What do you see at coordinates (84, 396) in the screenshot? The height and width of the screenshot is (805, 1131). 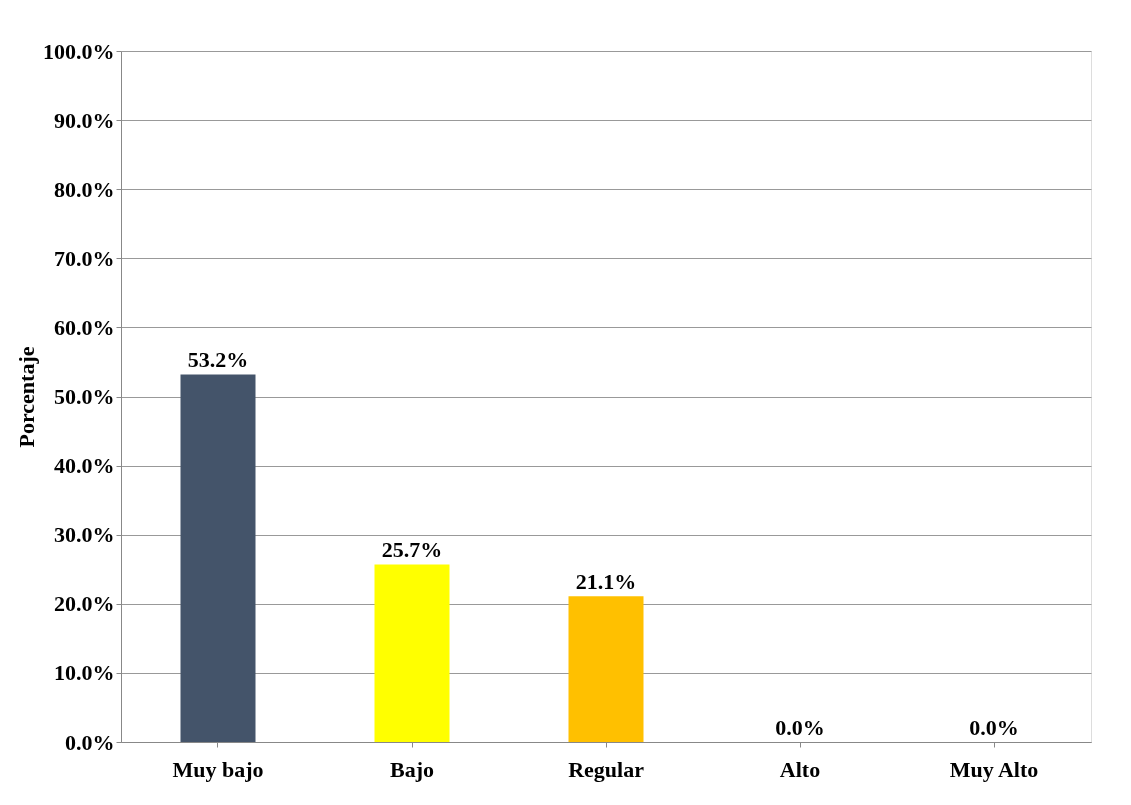 I see `y-tick-label: 50.0%` at bounding box center [84, 396].